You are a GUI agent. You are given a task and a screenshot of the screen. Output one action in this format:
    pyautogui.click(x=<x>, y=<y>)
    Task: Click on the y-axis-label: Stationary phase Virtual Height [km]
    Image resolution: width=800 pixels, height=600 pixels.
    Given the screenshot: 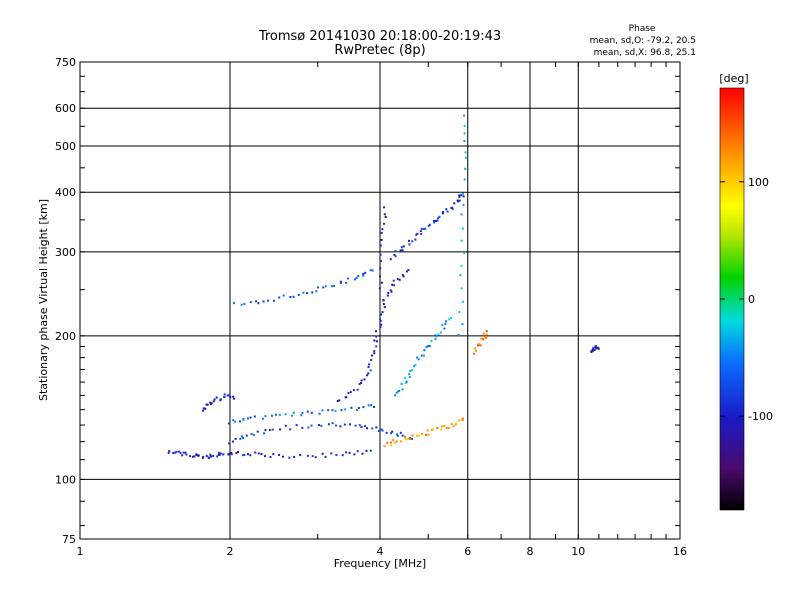 What is the action you would take?
    pyautogui.click(x=43, y=300)
    